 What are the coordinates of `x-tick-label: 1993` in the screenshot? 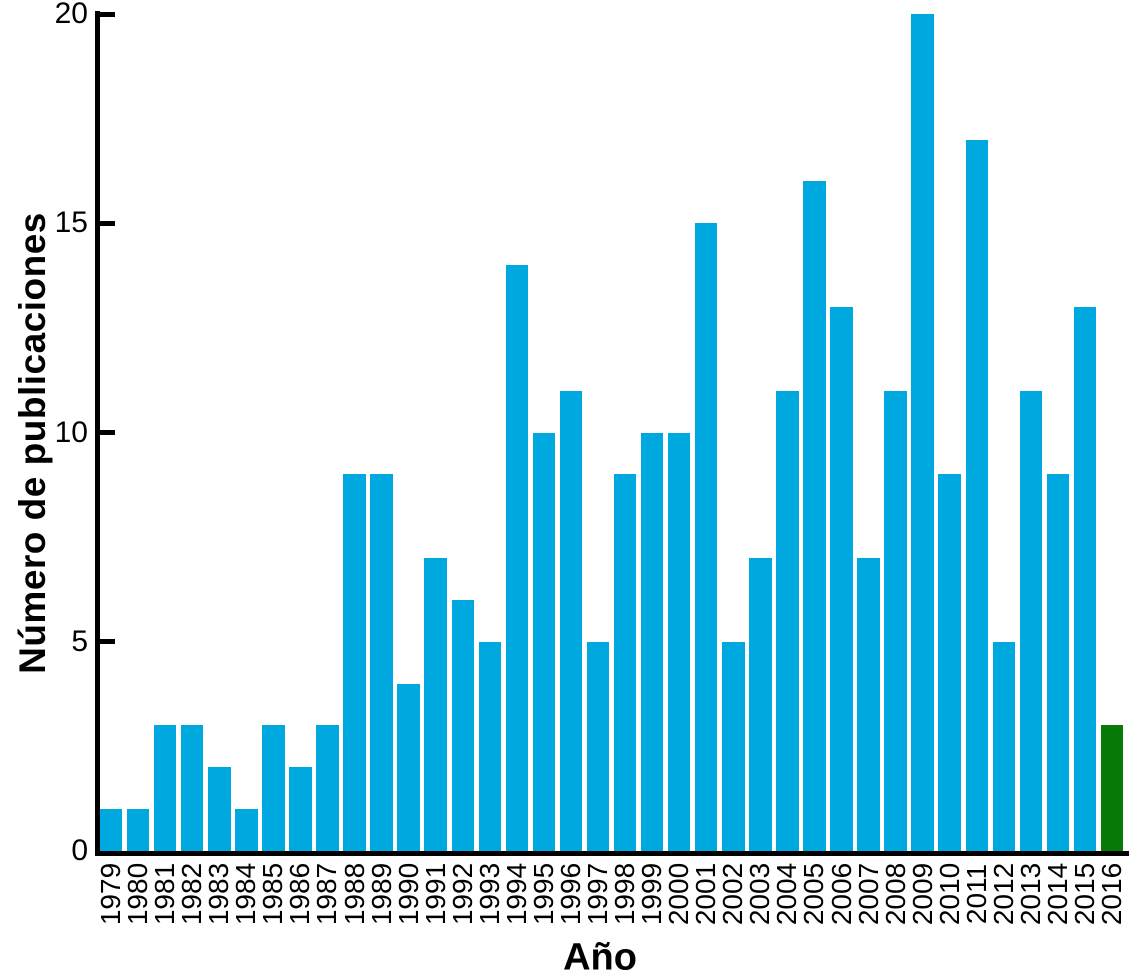 It's located at (489, 894).